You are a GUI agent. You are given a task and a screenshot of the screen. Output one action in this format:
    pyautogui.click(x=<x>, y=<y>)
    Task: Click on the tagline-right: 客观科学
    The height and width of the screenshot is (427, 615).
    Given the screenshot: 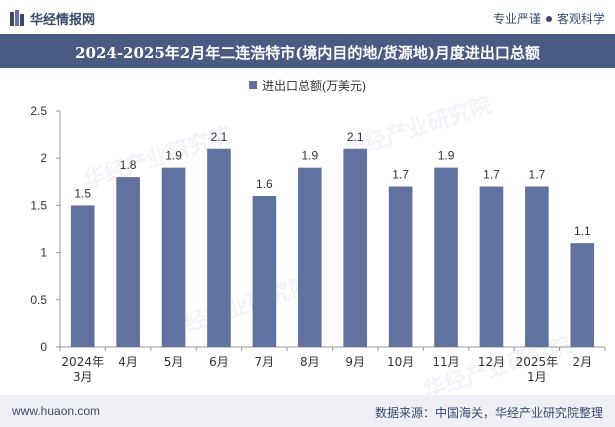 What is the action you would take?
    pyautogui.click(x=580, y=19)
    